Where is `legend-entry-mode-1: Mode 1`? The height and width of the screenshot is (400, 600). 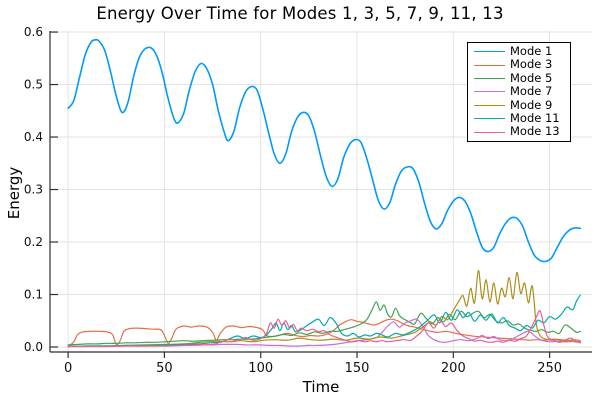
legend-entry-mode-1: Mode 1 is located at coordinates (522, 50).